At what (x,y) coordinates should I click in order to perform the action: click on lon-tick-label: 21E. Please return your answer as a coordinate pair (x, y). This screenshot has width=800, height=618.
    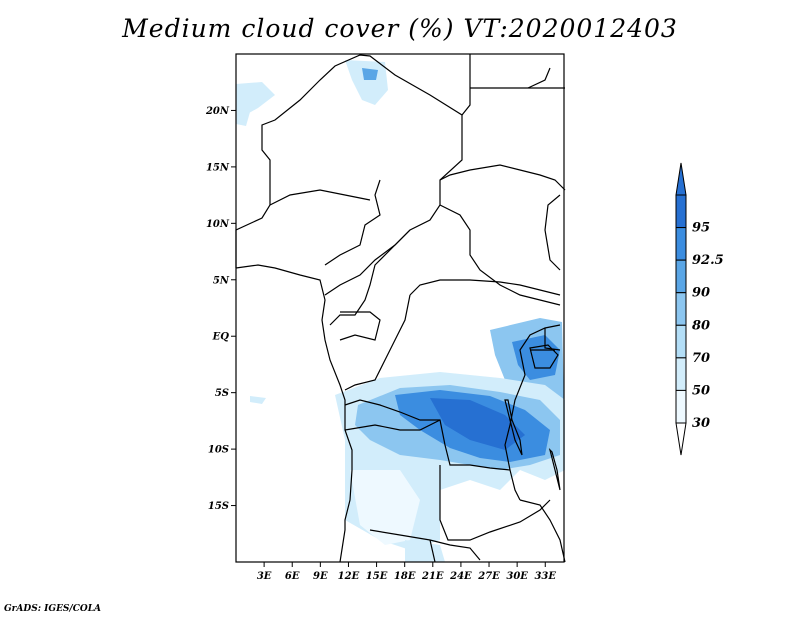
    Looking at the image, I should click on (432, 576).